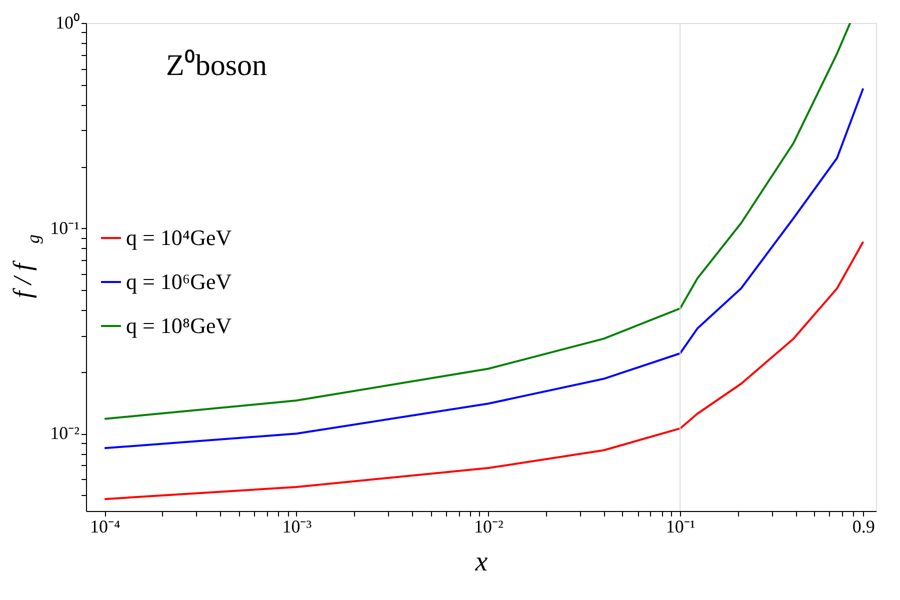 Image resolution: width=900 pixels, height=600 pixels. Describe the element at coordinates (481, 562) in the screenshot. I see `x-axis-title: x` at that location.